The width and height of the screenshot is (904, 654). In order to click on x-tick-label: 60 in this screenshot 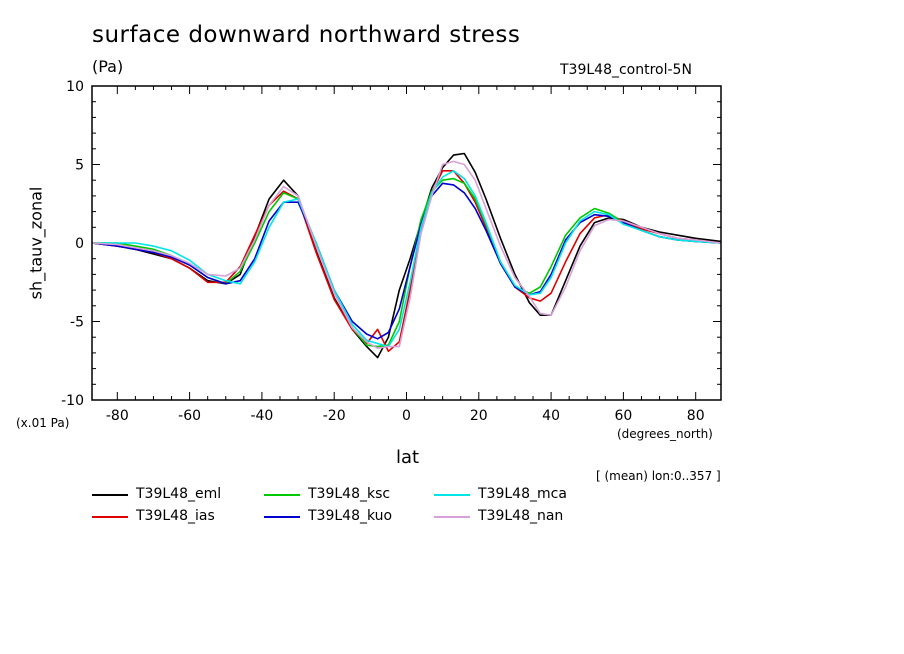, I will do `click(623, 416)`.